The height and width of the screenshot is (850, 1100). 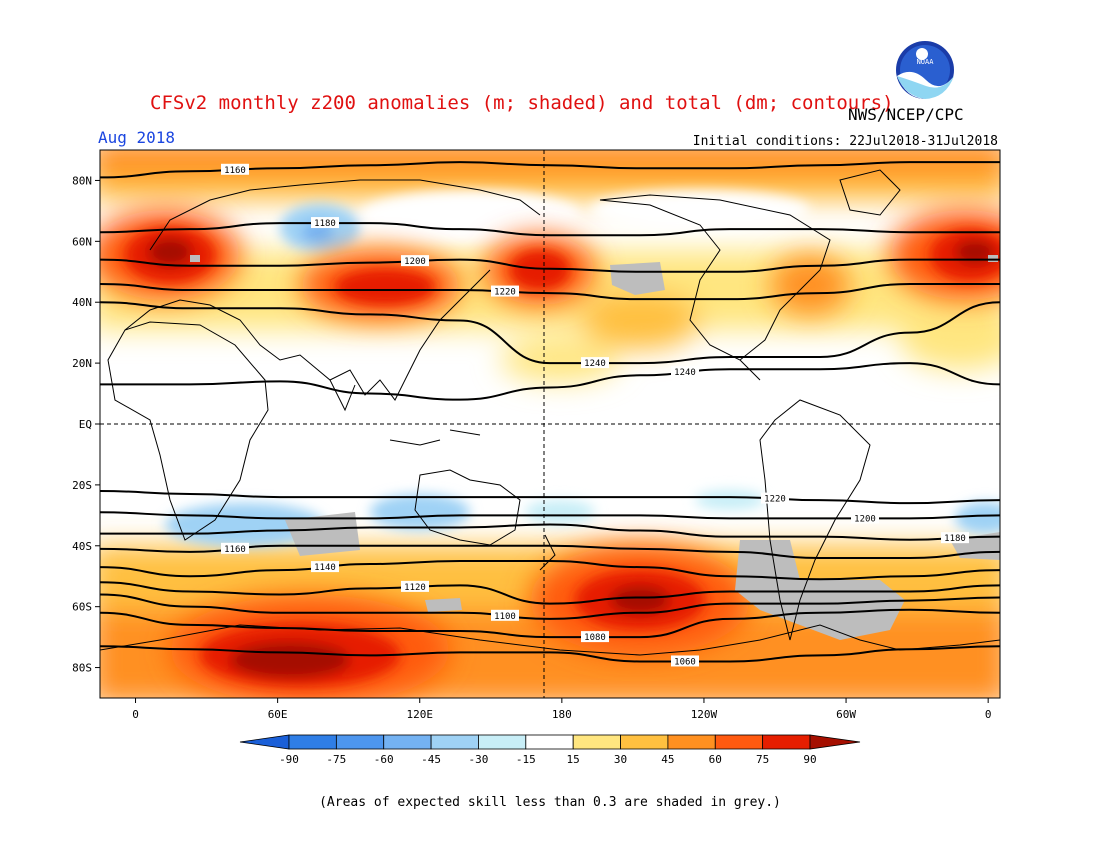 I want to click on contour-label: 1080, so click(x=595, y=638).